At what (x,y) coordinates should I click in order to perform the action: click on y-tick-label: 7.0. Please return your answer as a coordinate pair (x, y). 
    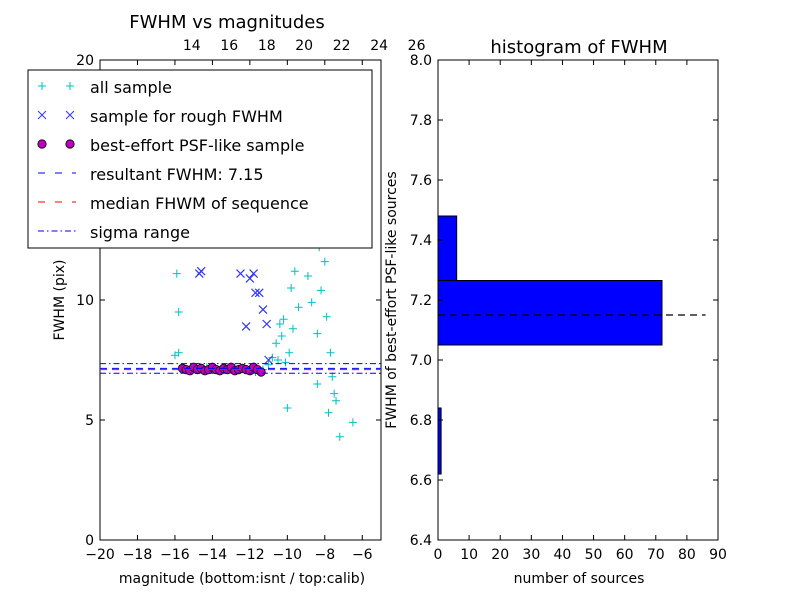
    Looking at the image, I should click on (421, 361).